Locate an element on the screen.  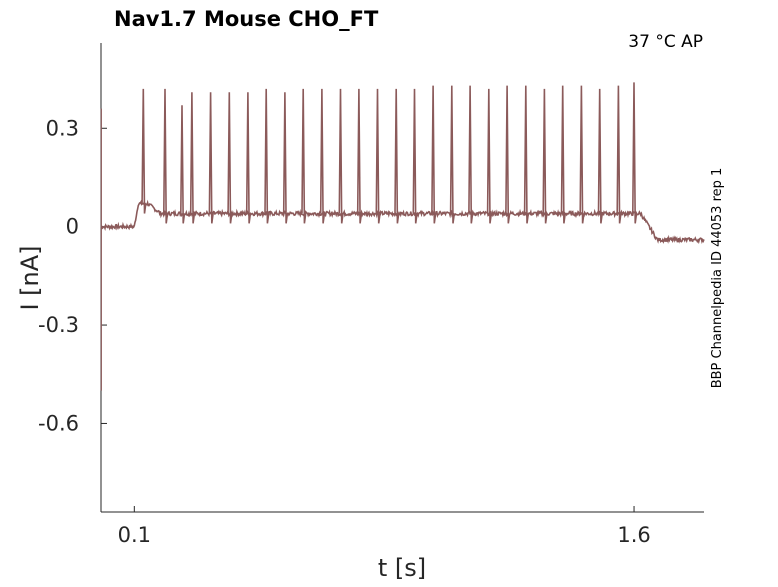
x-tick-label: 0.1 is located at coordinates (134, 535).